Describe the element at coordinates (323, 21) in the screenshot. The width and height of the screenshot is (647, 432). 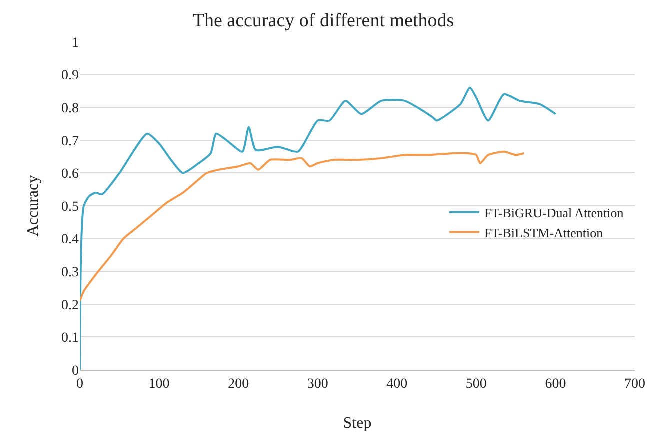
I see `chart-title: The accuracy of different methods` at that location.